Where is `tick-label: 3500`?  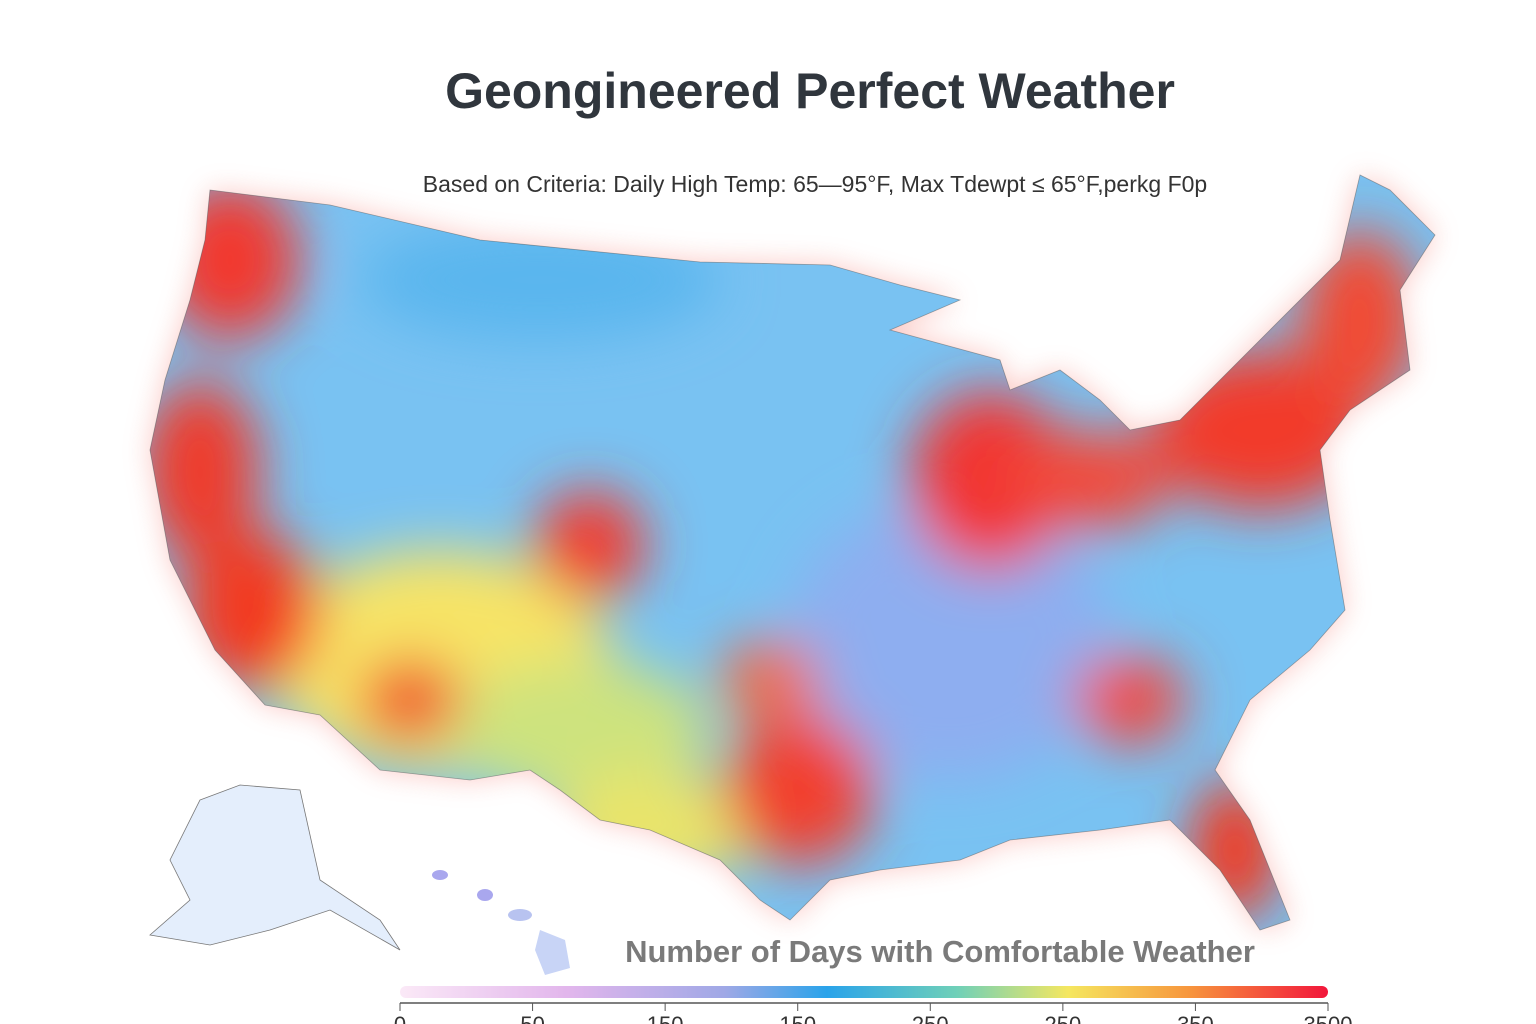 tick-label: 3500 is located at coordinates (1328, 1018).